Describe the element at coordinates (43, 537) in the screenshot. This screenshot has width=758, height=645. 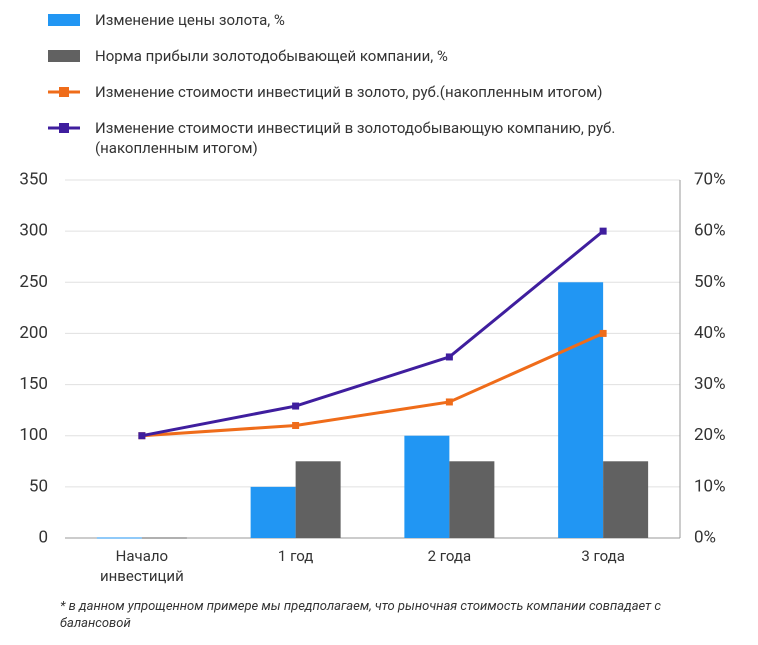
I see `y-tick-label: 0` at that location.